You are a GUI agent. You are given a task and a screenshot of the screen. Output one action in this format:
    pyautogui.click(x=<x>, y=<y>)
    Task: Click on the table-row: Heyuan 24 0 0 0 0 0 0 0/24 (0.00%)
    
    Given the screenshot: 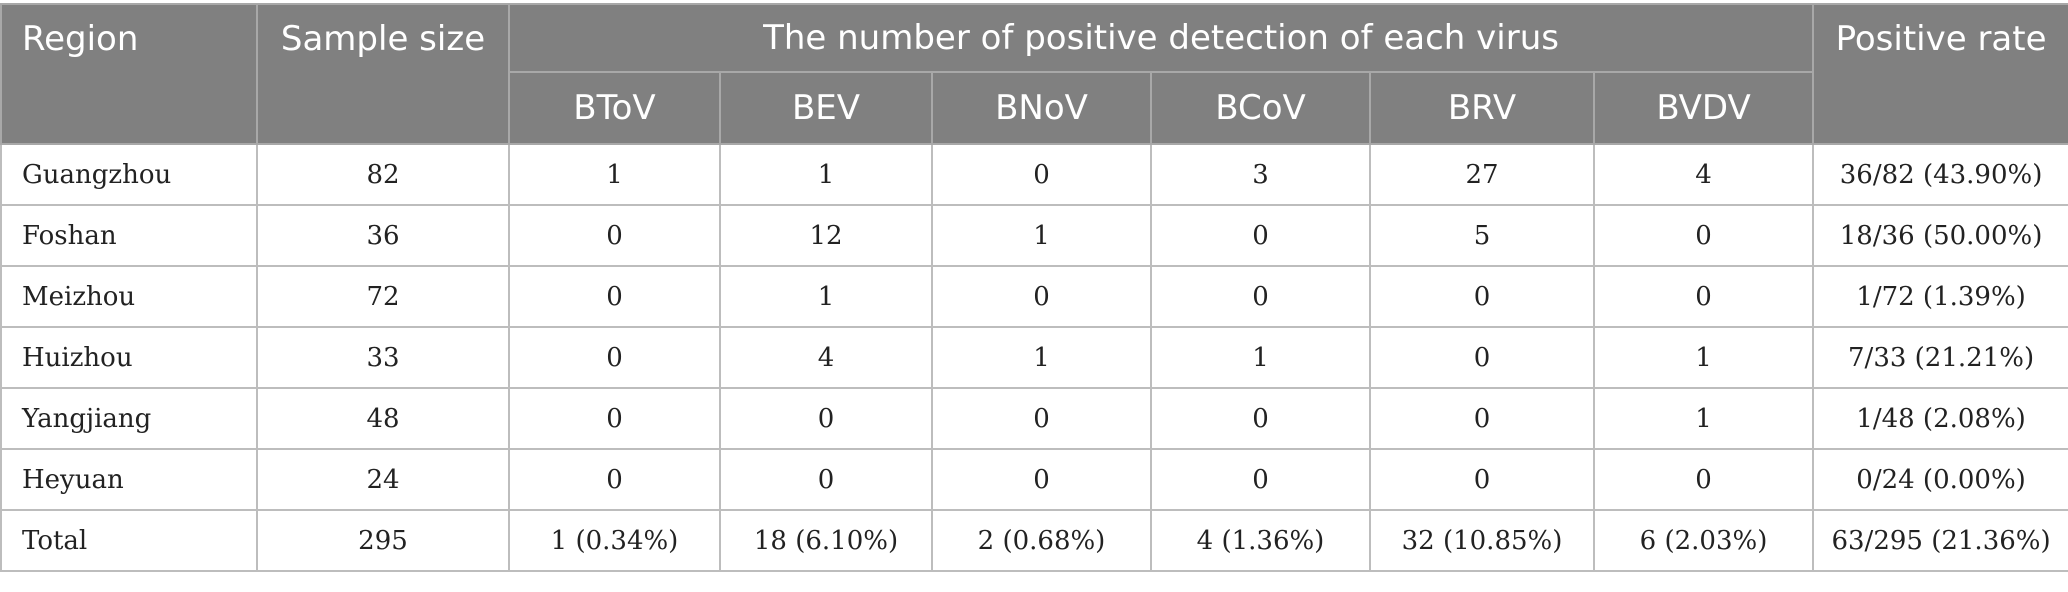 What is the action you would take?
    pyautogui.click(x=1034, y=479)
    